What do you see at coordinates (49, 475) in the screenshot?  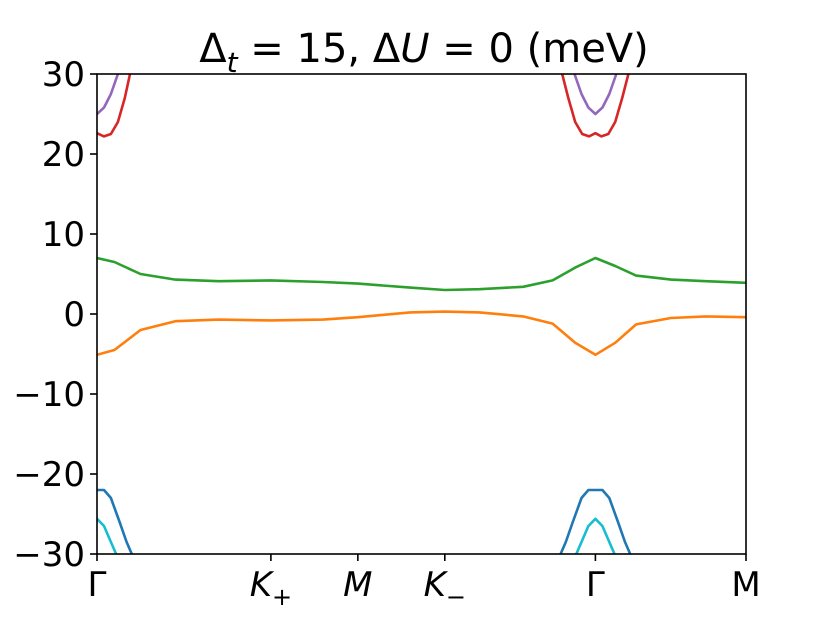 I see `y-tick-label: −20` at bounding box center [49, 475].